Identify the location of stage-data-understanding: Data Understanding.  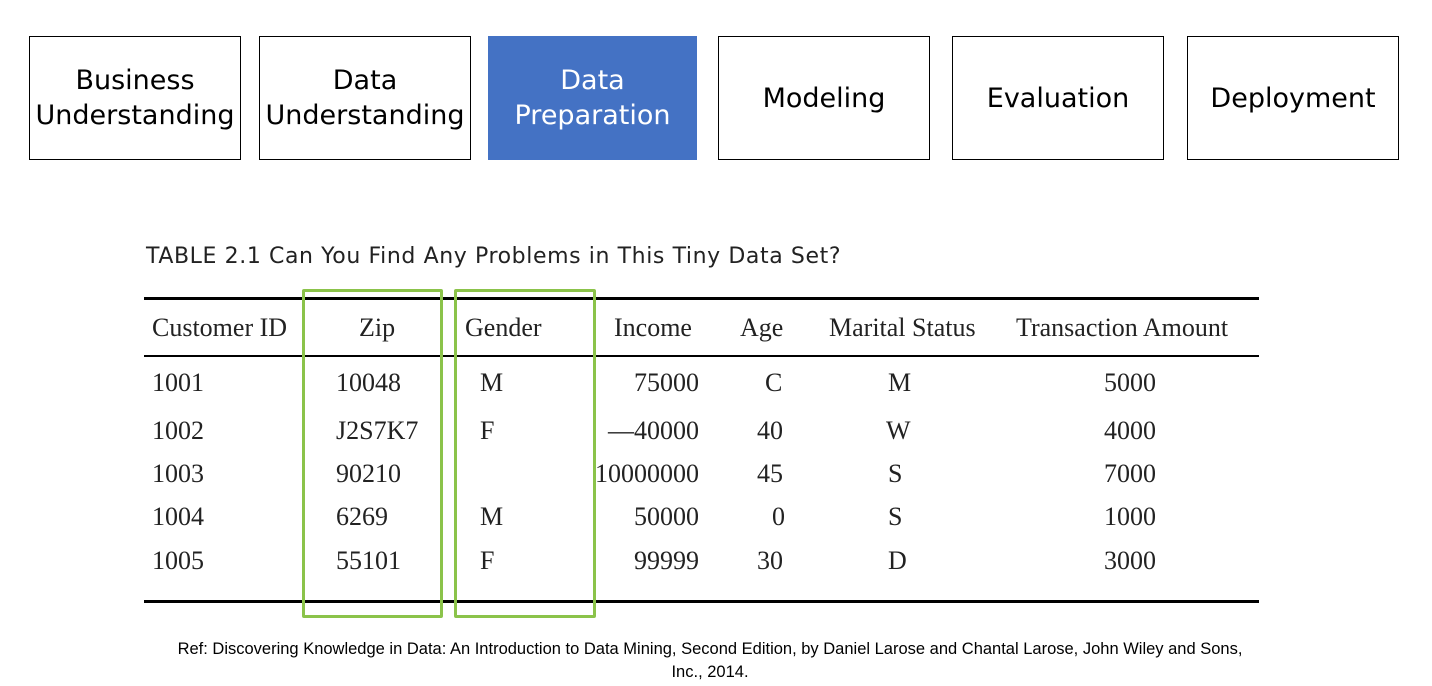
(365, 98).